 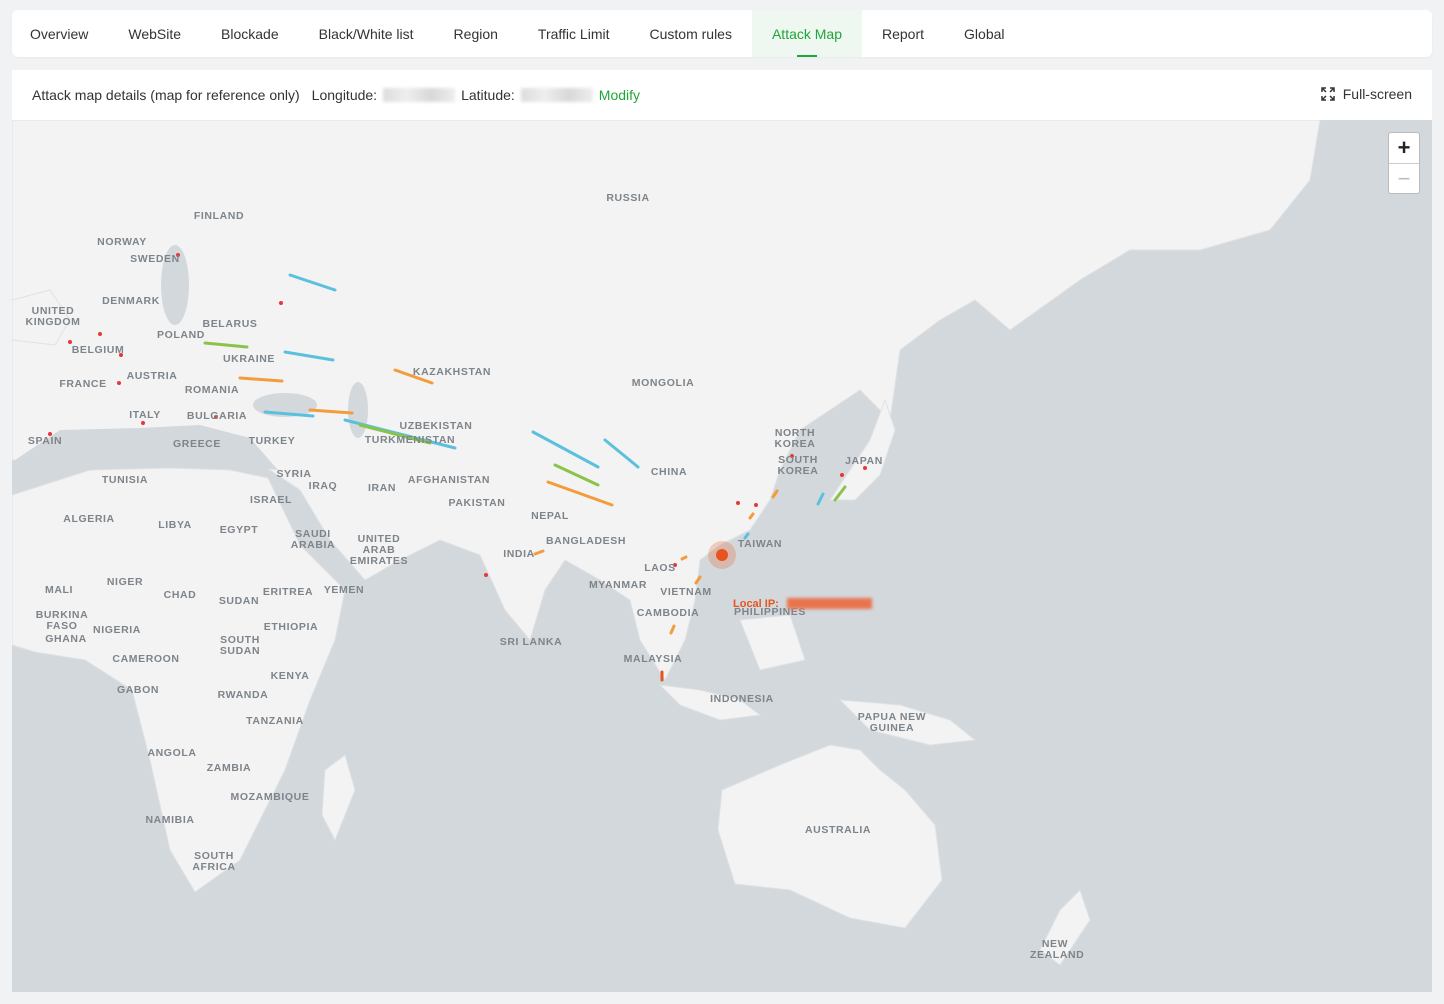 I want to click on fullscreen-button: Full-screen, so click(x=1366, y=94).